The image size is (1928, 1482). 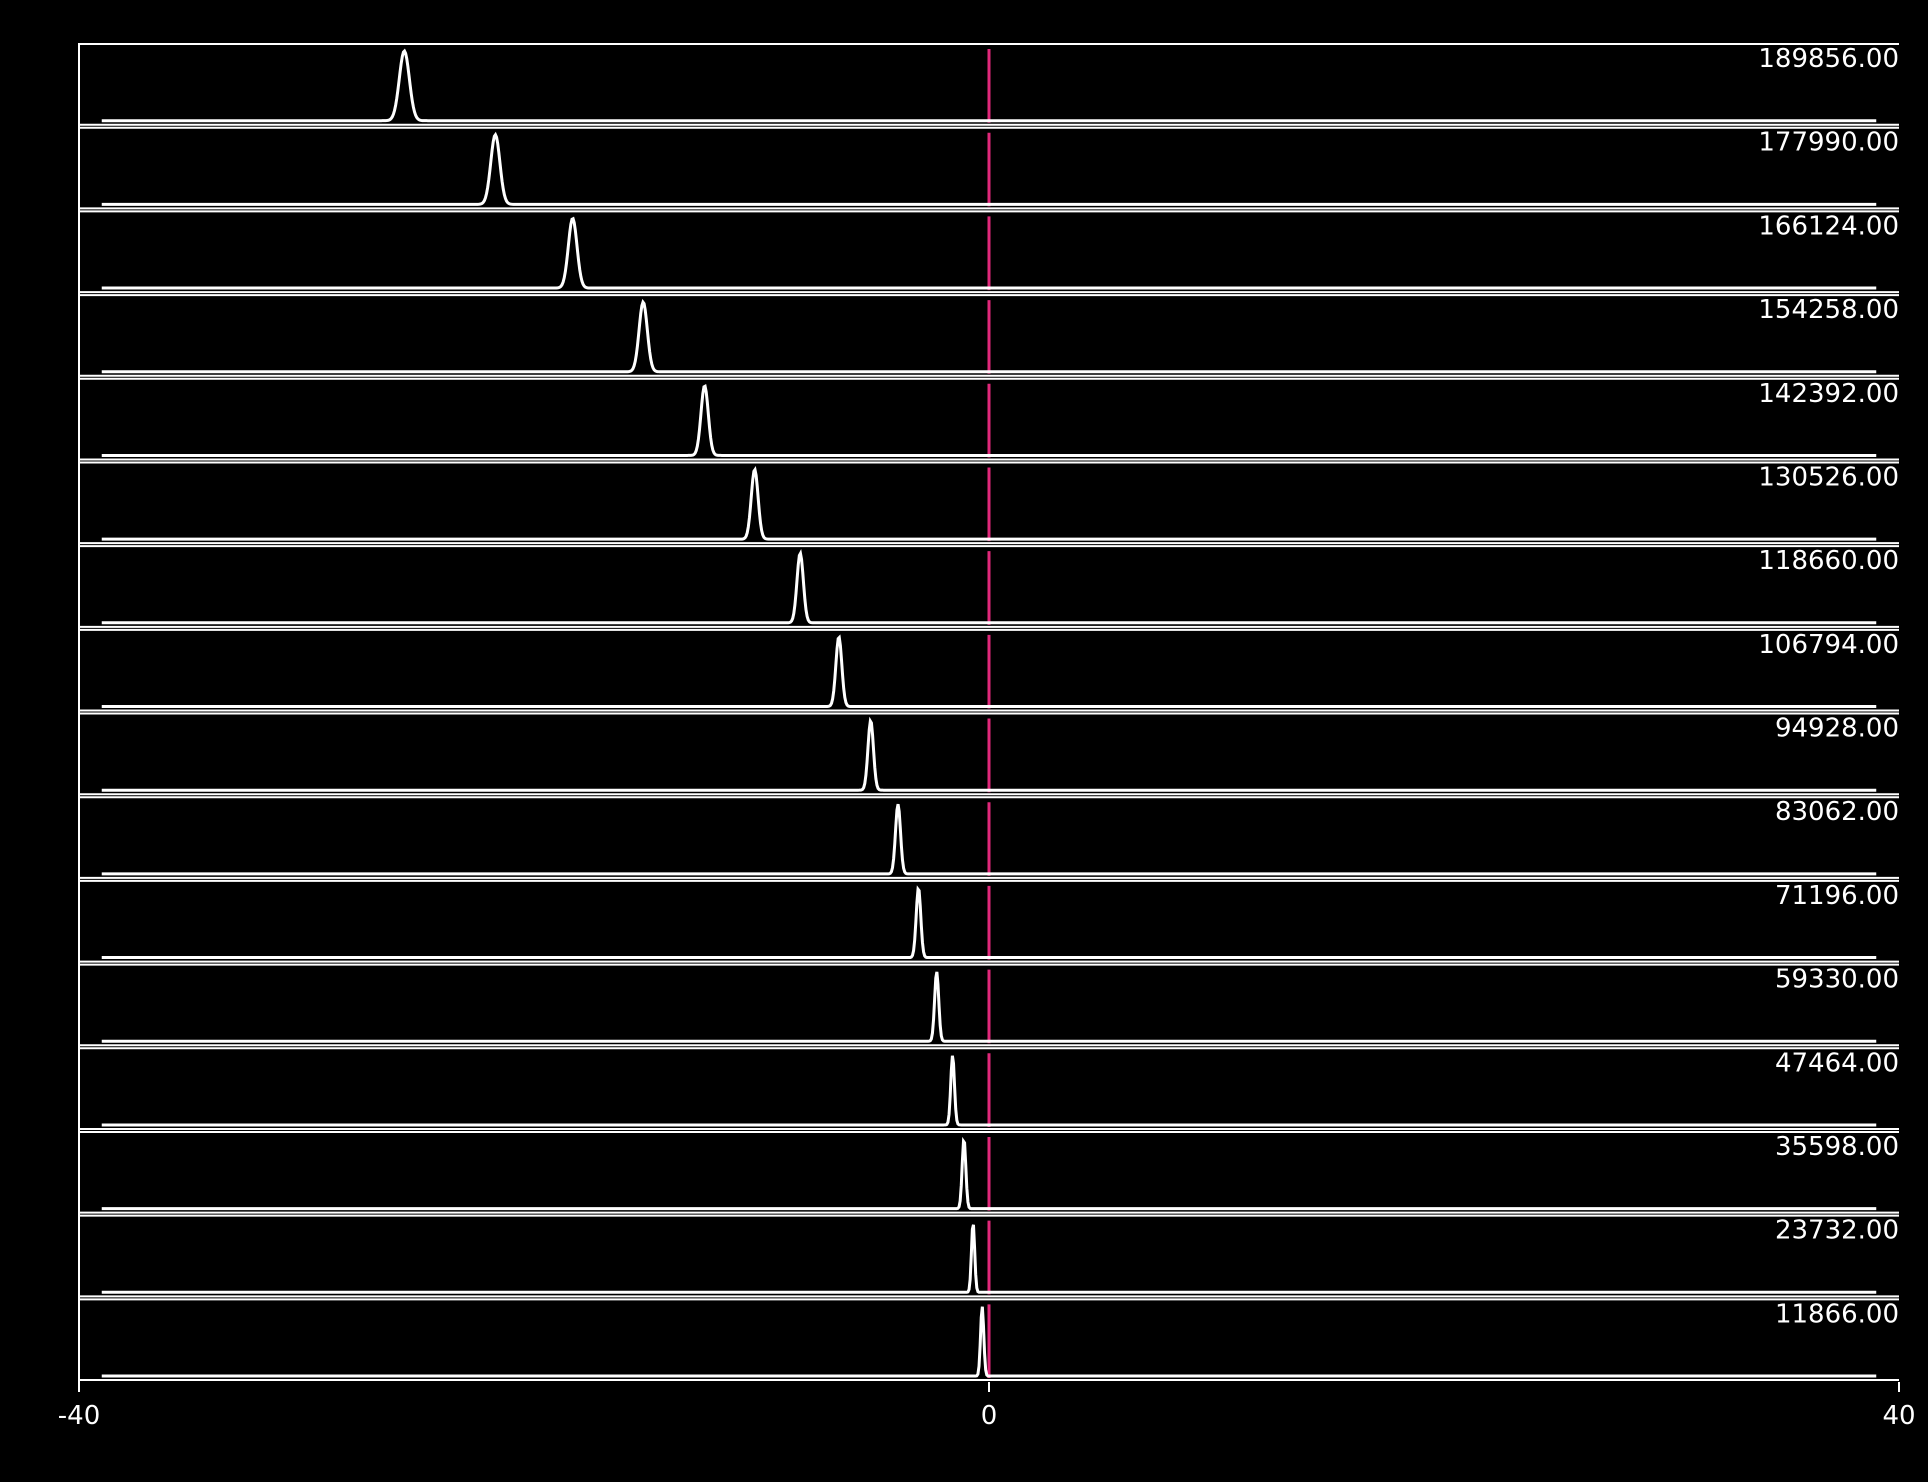 I want to click on x-tick-label: -40, so click(x=79, y=1416).